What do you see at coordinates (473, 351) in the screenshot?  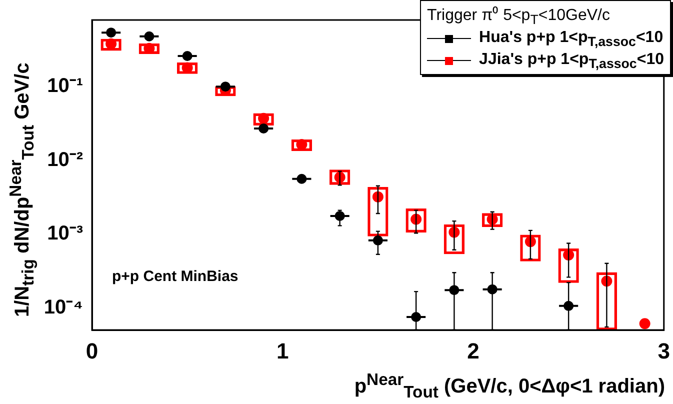 I see `x-tick-label: 2` at bounding box center [473, 351].